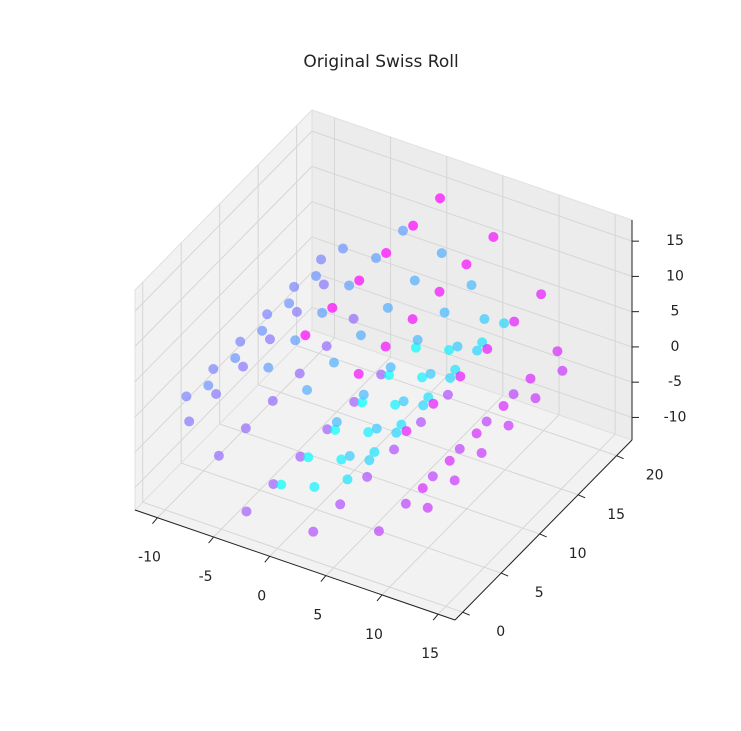 The width and height of the screenshot is (741, 731). What do you see at coordinates (543, 530) in the screenshot?
I see `y-axis` at bounding box center [543, 530].